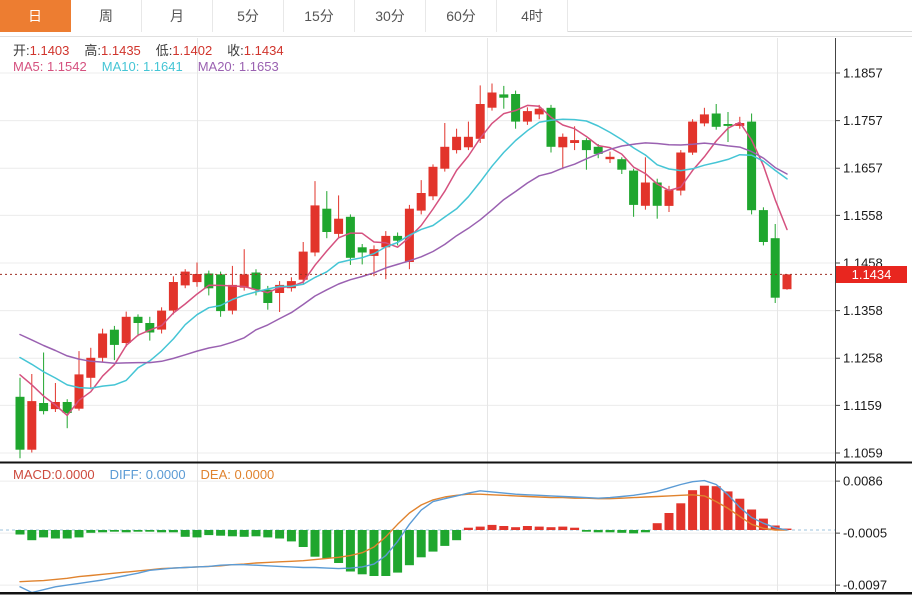  What do you see at coordinates (863, 168) in the screenshot?
I see `axis-tick-label: 1.1657` at bounding box center [863, 168].